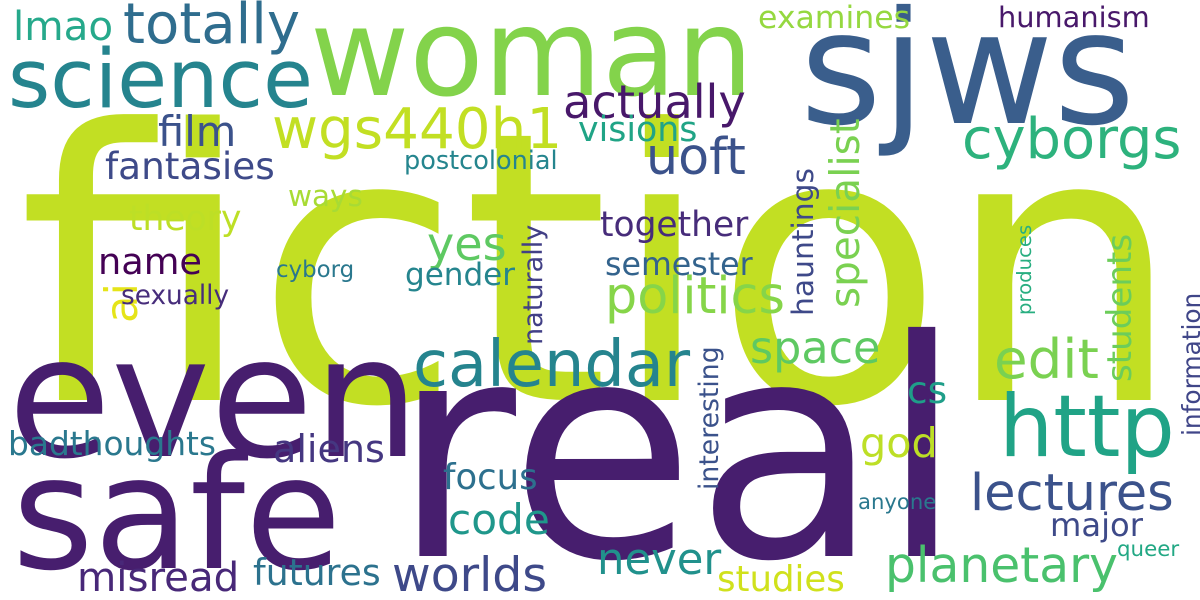  Describe the element at coordinates (674, 224) in the screenshot. I see `word-together: together` at that location.